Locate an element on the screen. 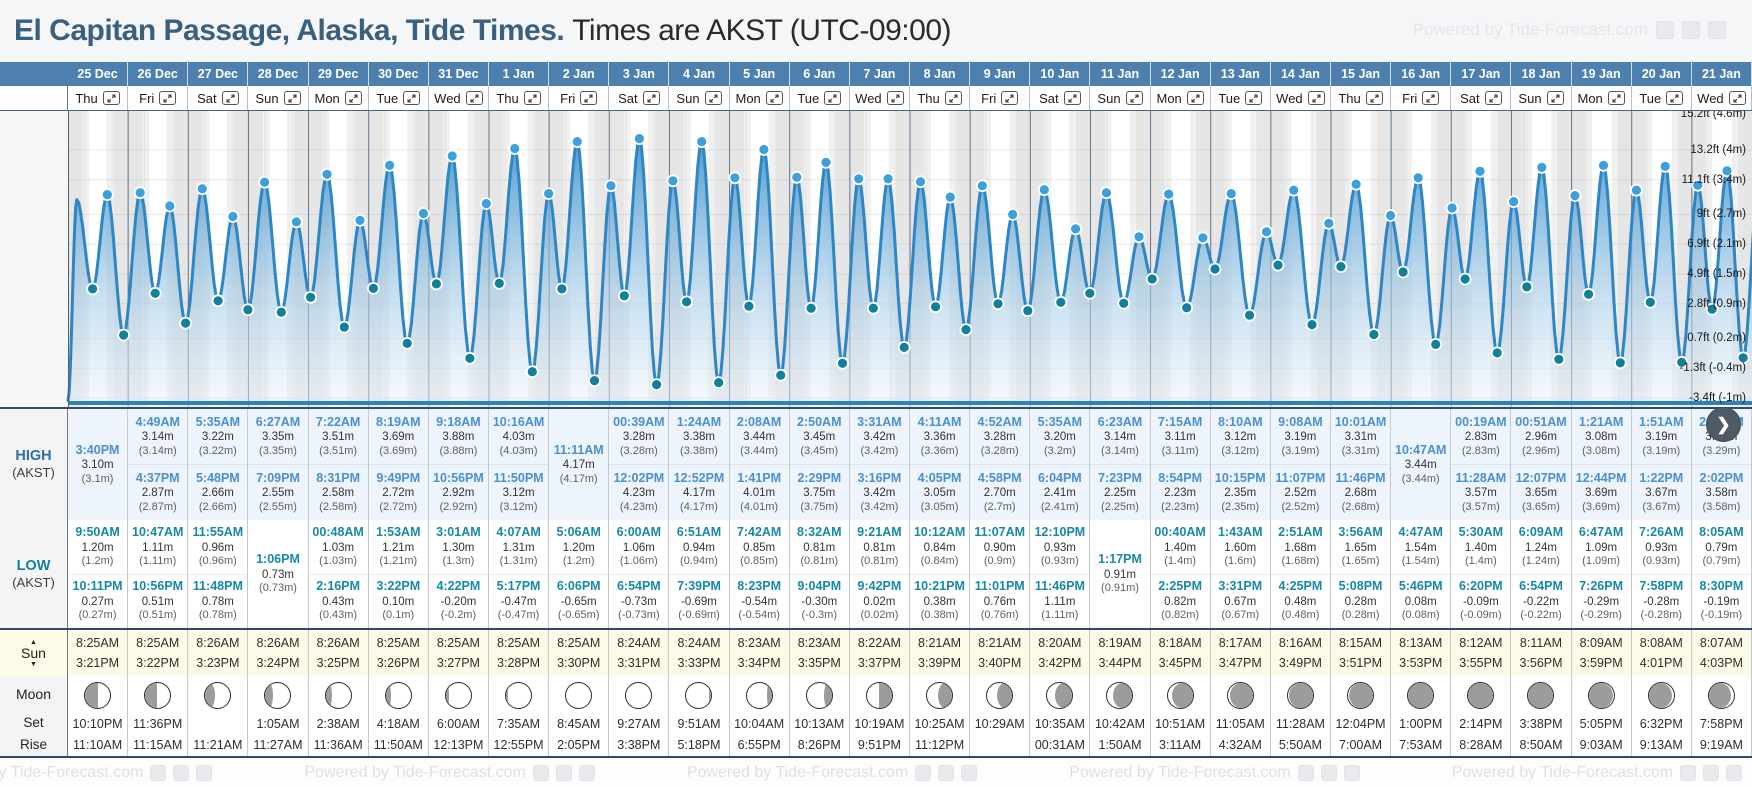  tide-height-alt: (0.79m) is located at coordinates (1721, 560).